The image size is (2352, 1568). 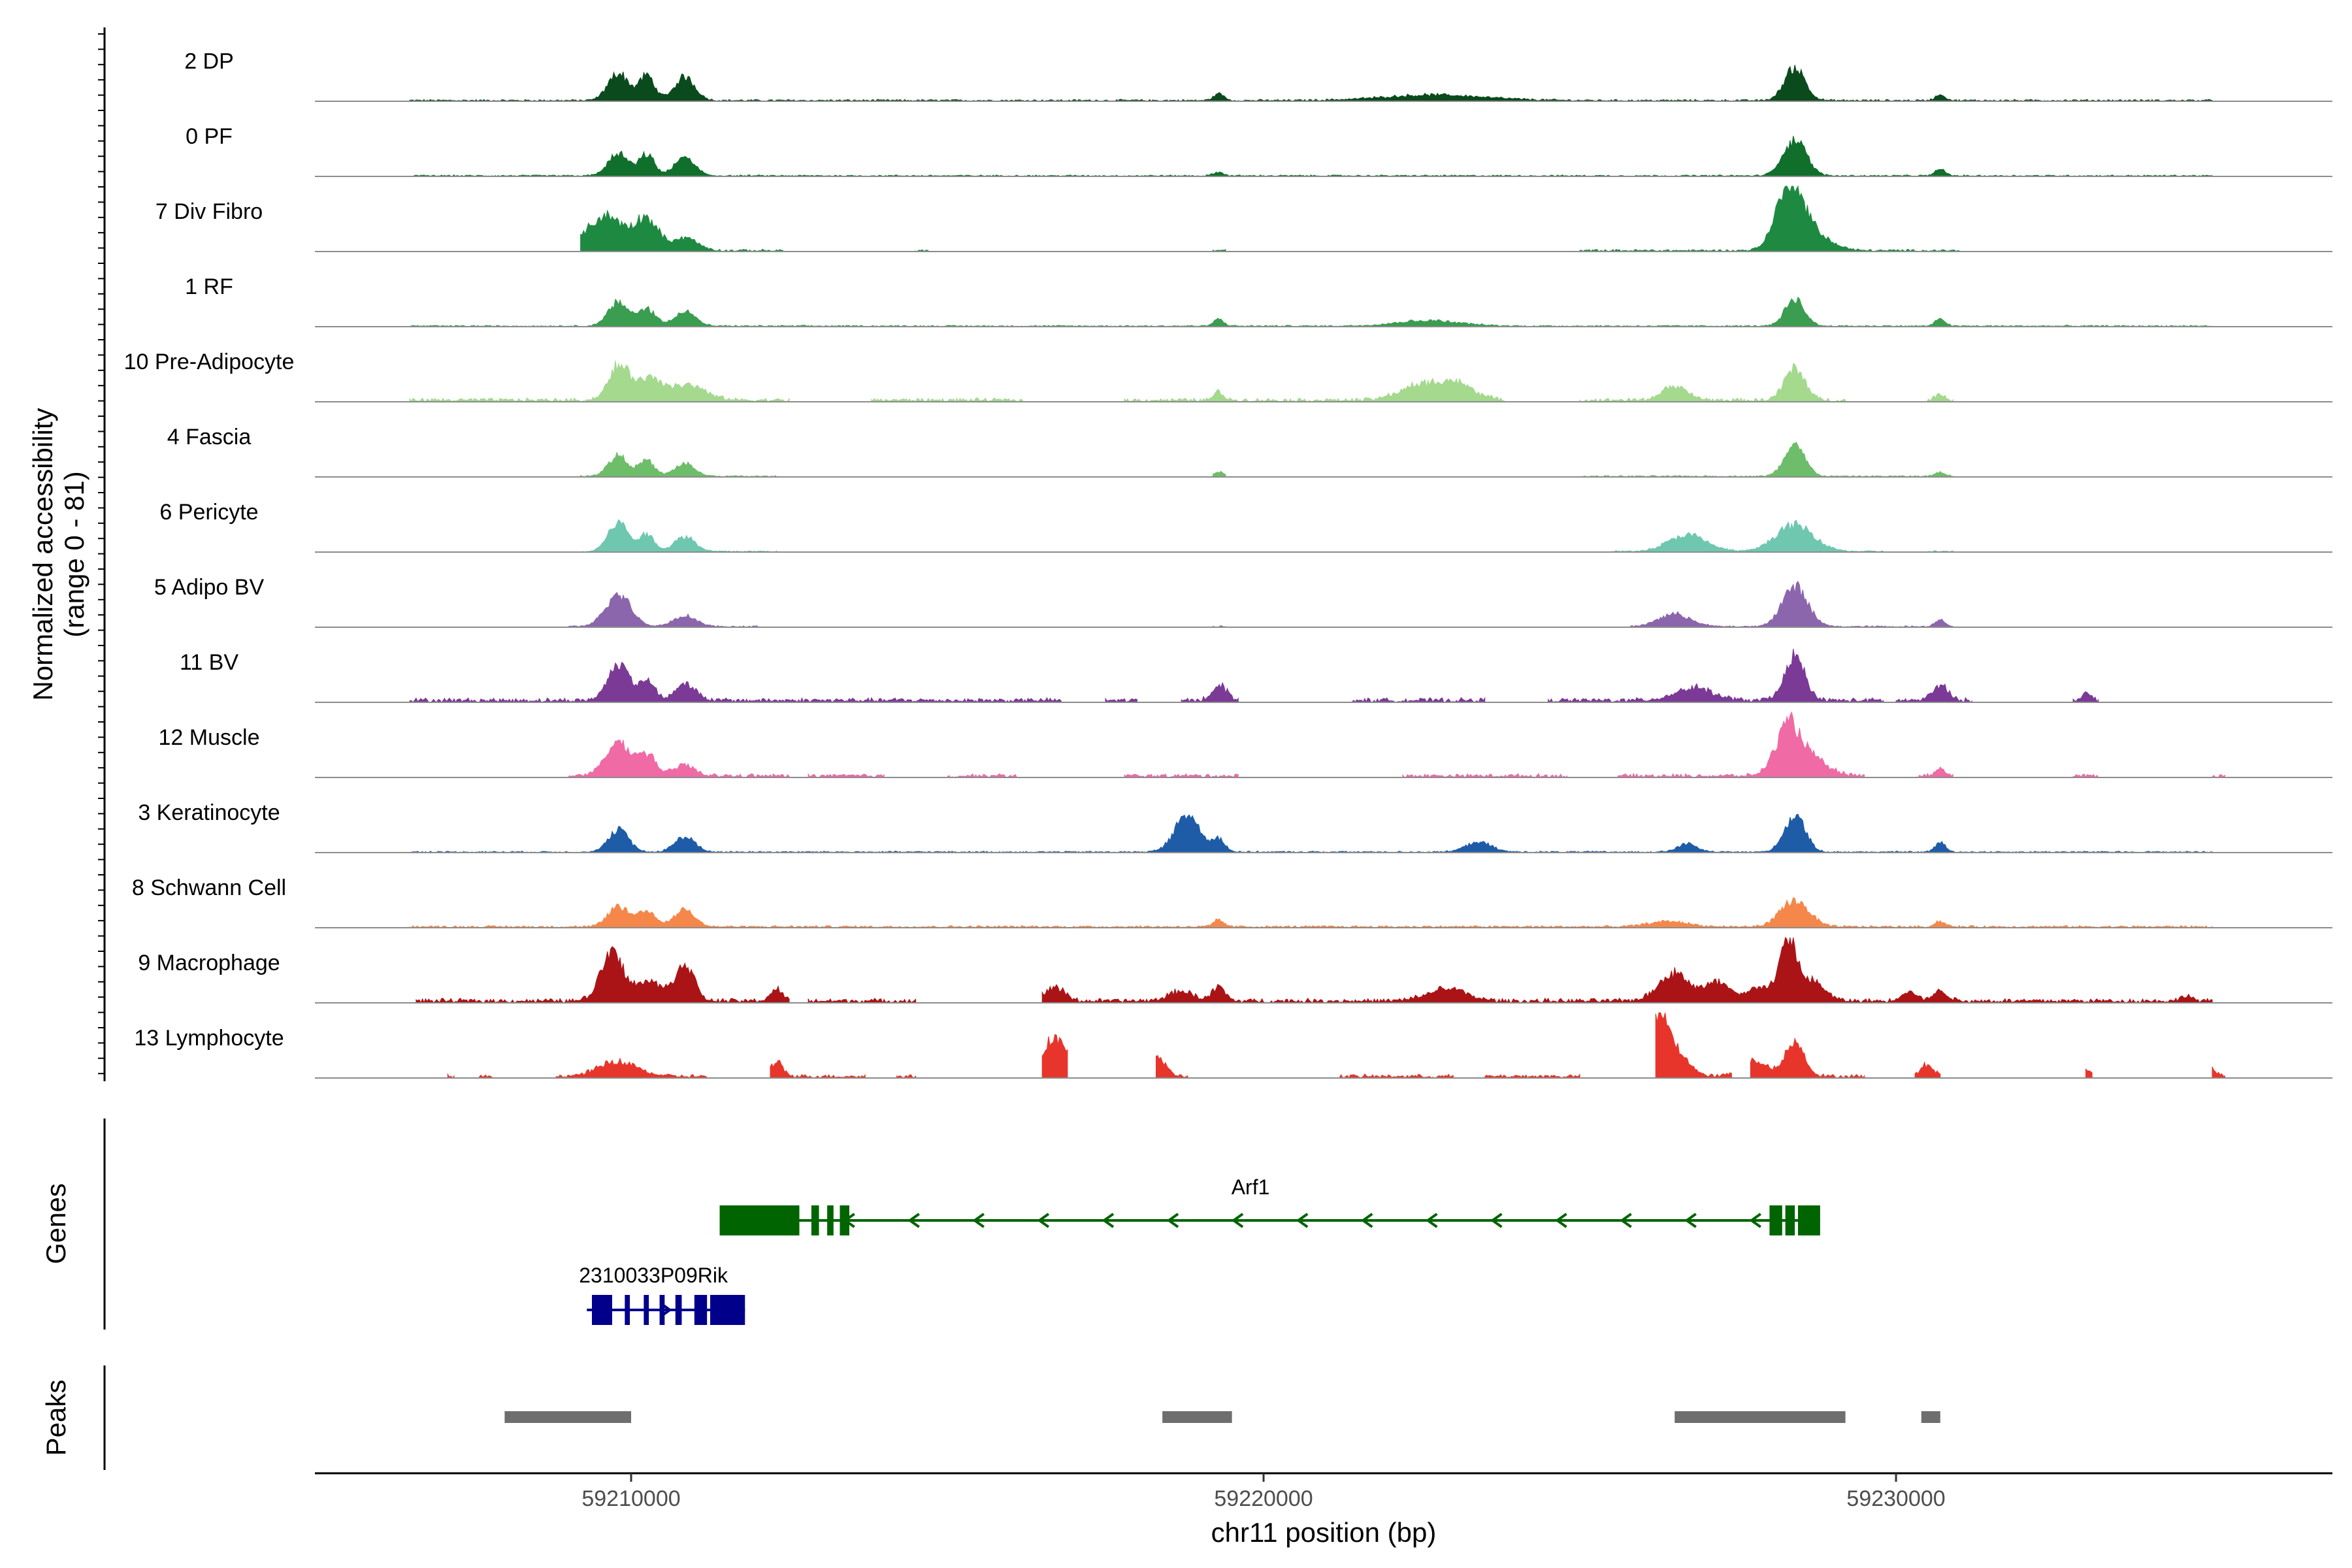 I want to click on gene-annotation-panel: Genes Arf1 2310033P09Rik, so click(x=930, y=1224).